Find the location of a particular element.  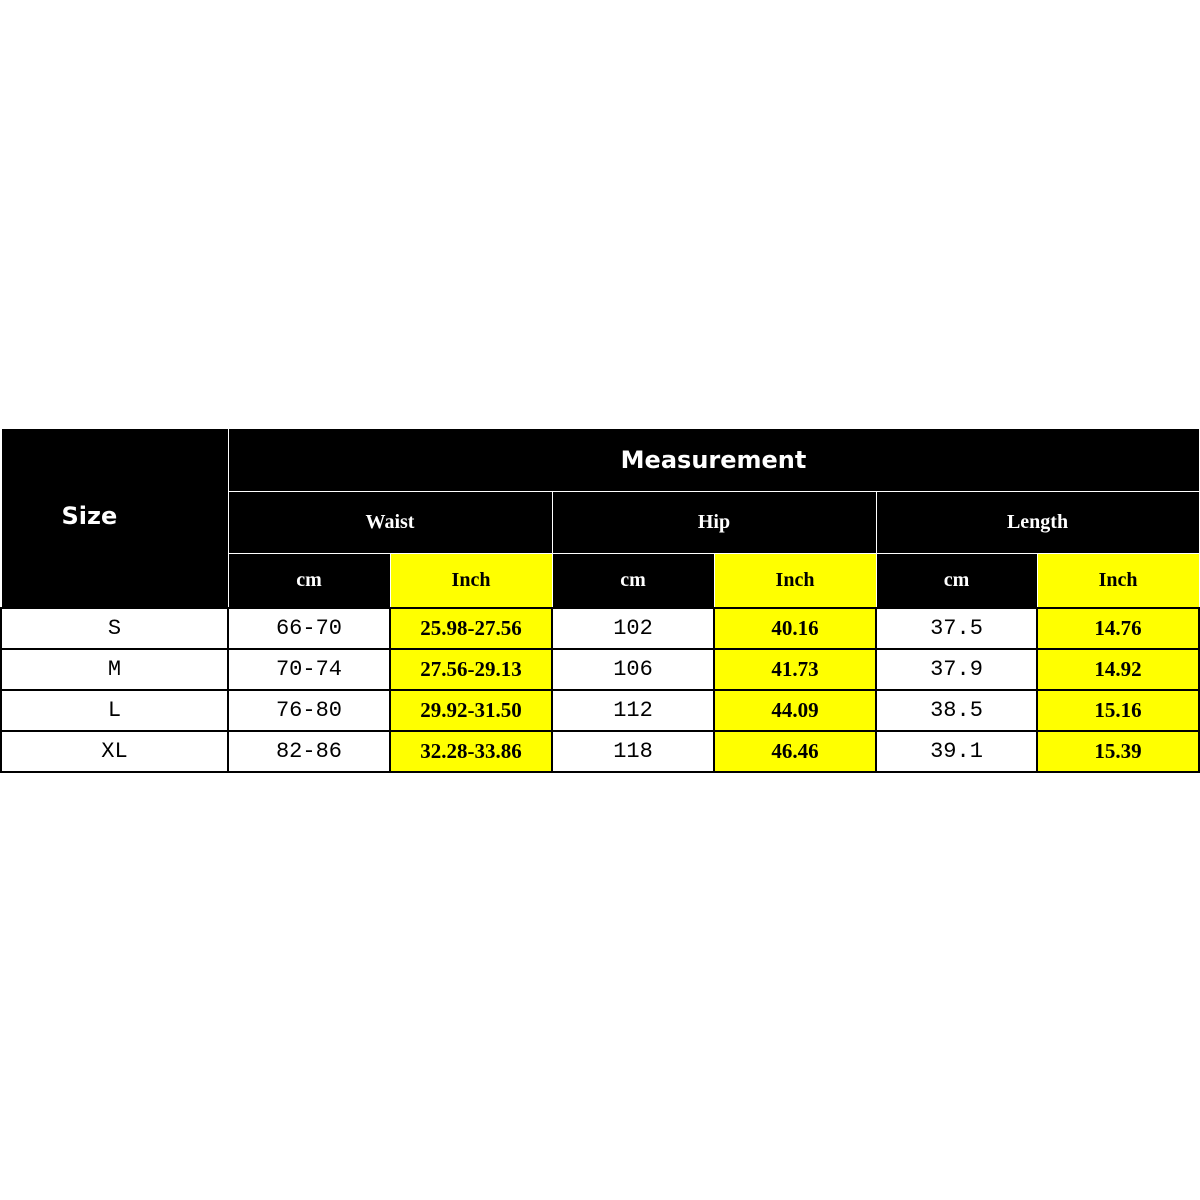

inch-value-cell: 44.09 is located at coordinates (795, 710).